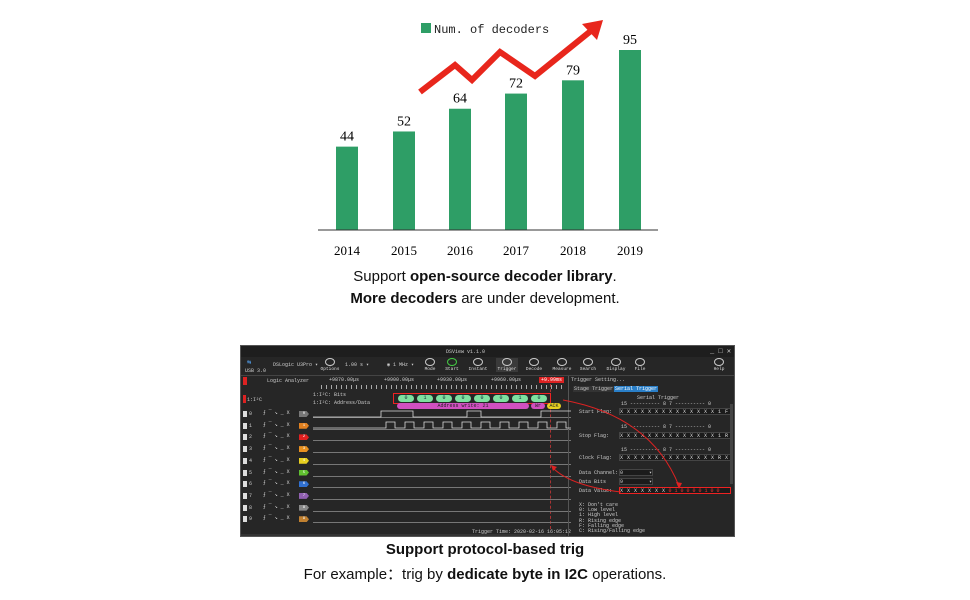  Describe the element at coordinates (255, 400) in the screenshot. I see `i2c-channel-label: 1:I²C` at that location.